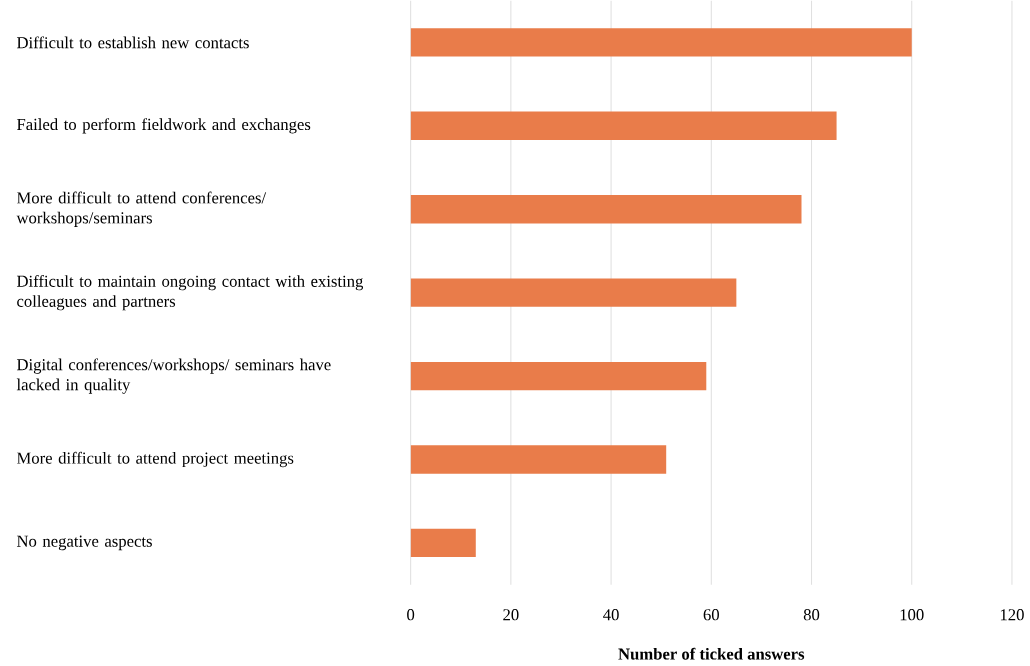  I want to click on y-tick-label: Failed to perform fieldwork and exchanges, so click(163, 126).